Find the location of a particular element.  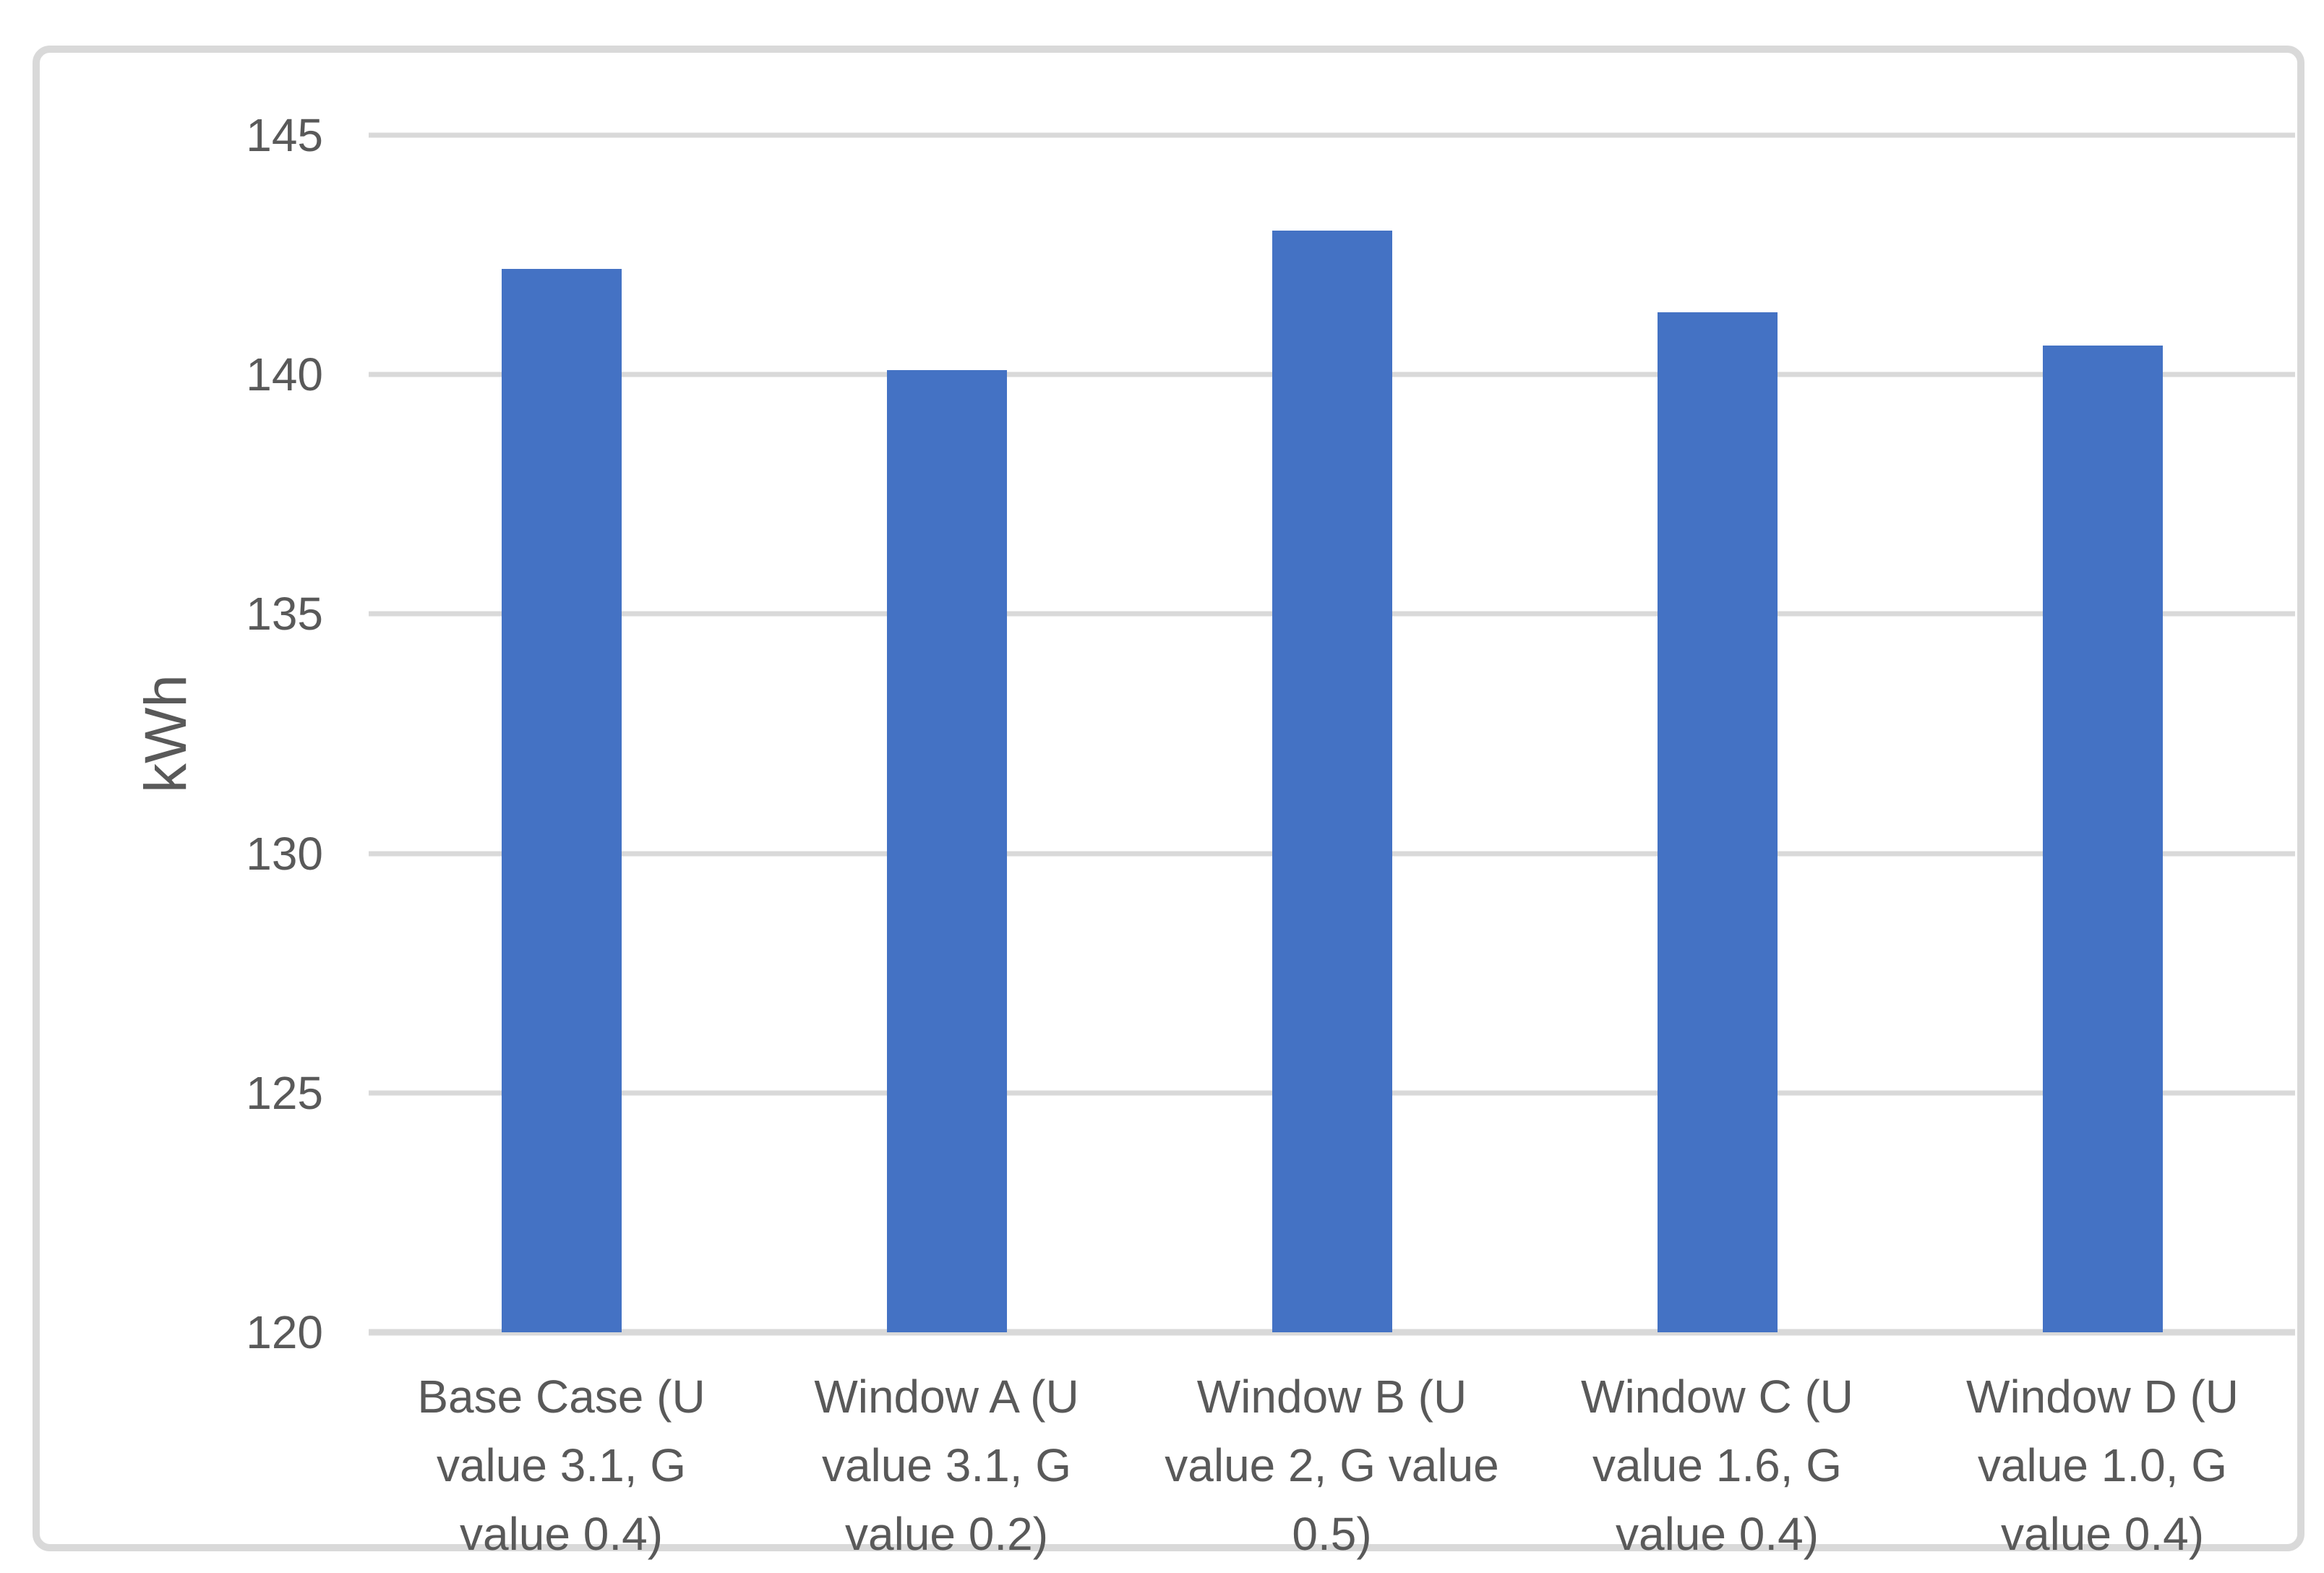

x-axis-baseline is located at coordinates (1332, 1333).